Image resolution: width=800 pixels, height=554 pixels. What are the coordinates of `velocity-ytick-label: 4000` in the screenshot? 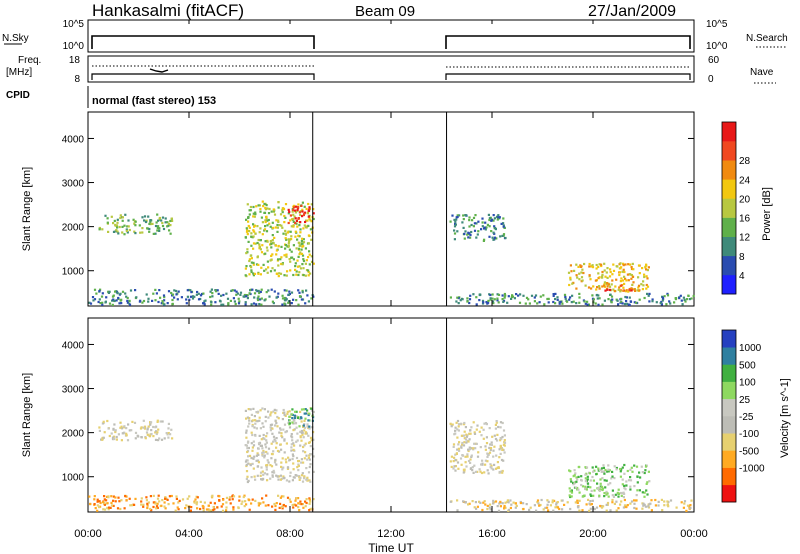 It's located at (73, 345).